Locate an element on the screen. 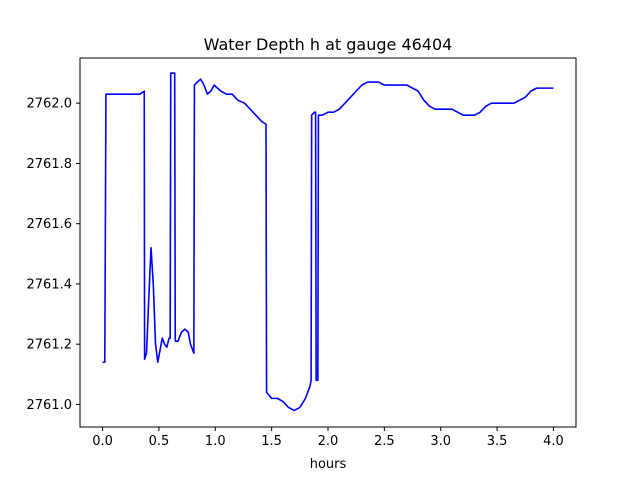 The height and width of the screenshot is (480, 640). x-tick-label: 2.0 is located at coordinates (328, 441).